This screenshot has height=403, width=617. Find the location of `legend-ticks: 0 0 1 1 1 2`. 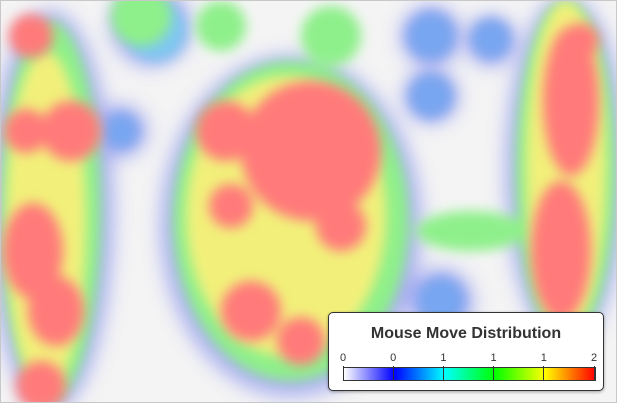

legend-ticks: 0 0 1 1 1 2 is located at coordinates (468, 359).